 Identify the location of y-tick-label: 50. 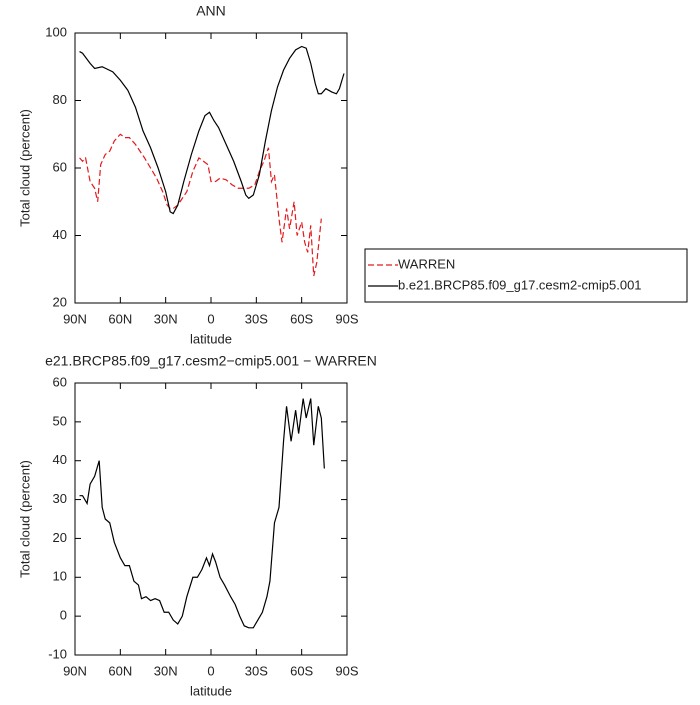
(60, 420).